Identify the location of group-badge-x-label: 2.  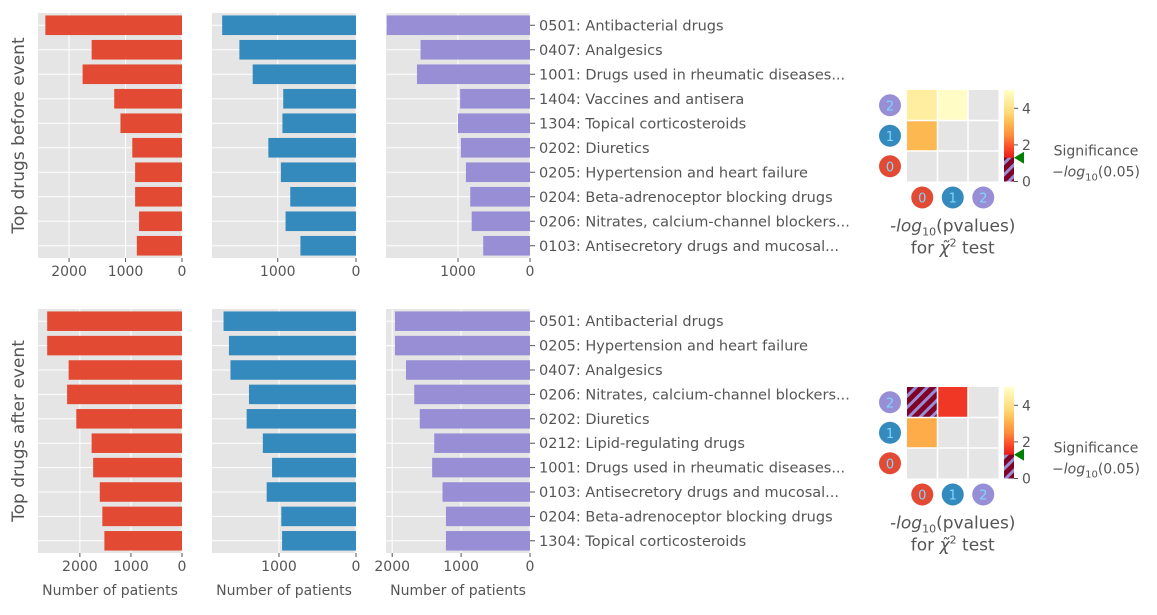
(983, 496).